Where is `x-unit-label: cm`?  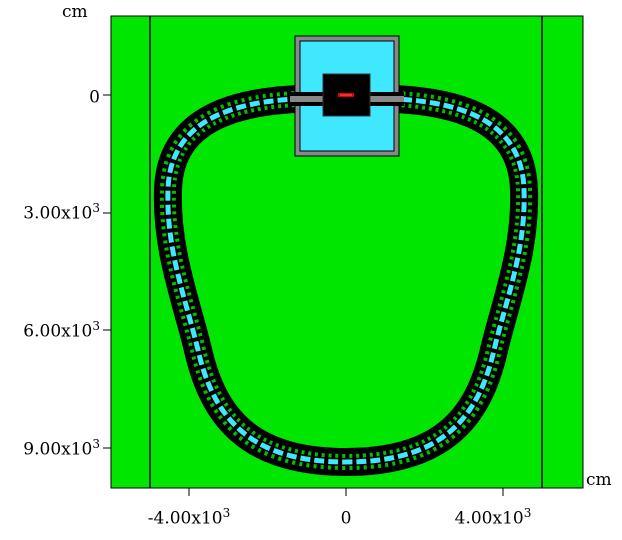 x-unit-label: cm is located at coordinates (599, 480).